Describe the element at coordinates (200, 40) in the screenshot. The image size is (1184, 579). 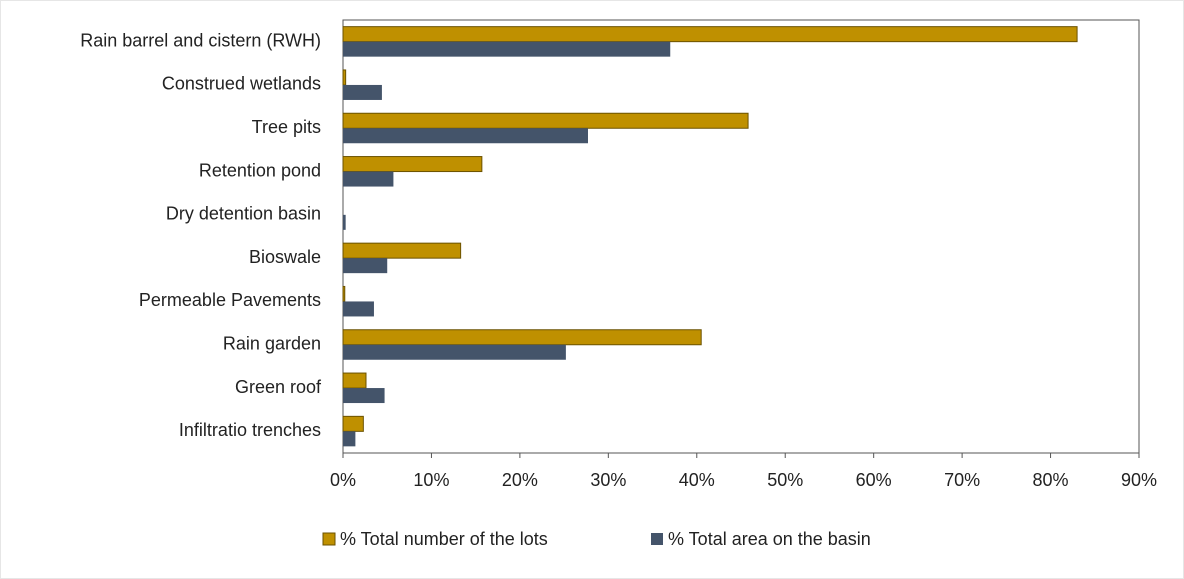
I see `y-tick-label: Rain barrel and cistern (RWH)` at that location.